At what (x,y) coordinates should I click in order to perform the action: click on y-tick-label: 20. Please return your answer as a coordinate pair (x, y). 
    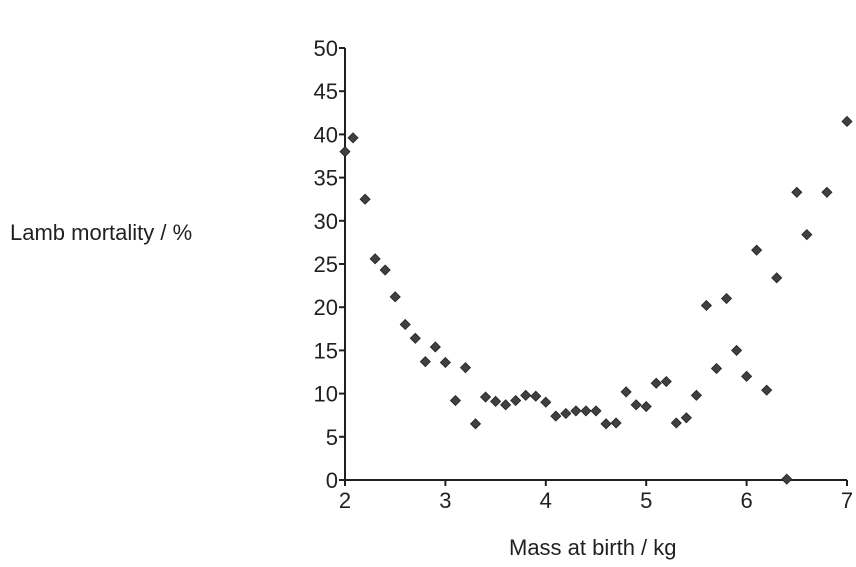
    Looking at the image, I should click on (326, 307).